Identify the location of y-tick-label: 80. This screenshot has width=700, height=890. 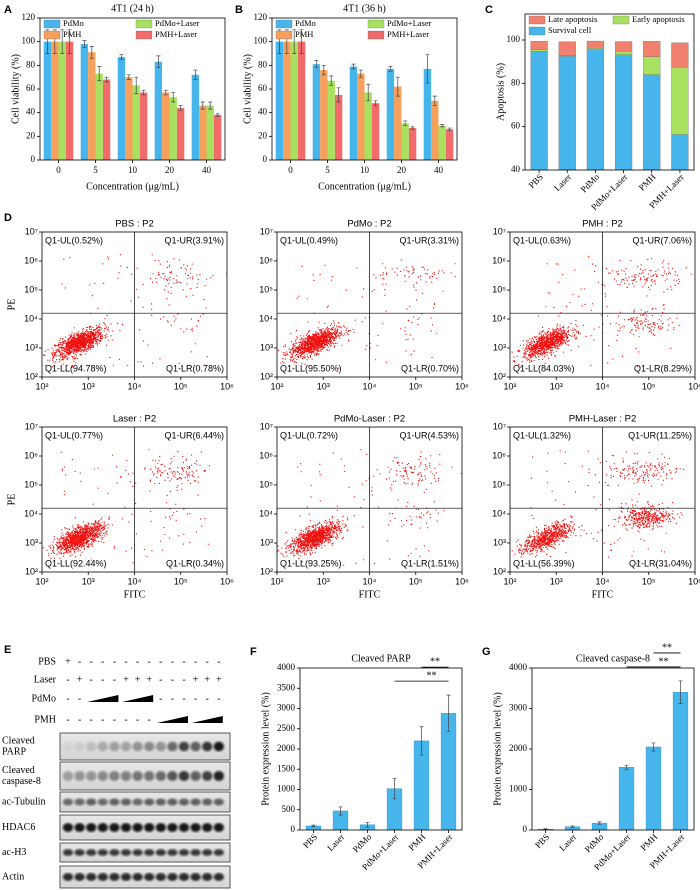
(263, 64).